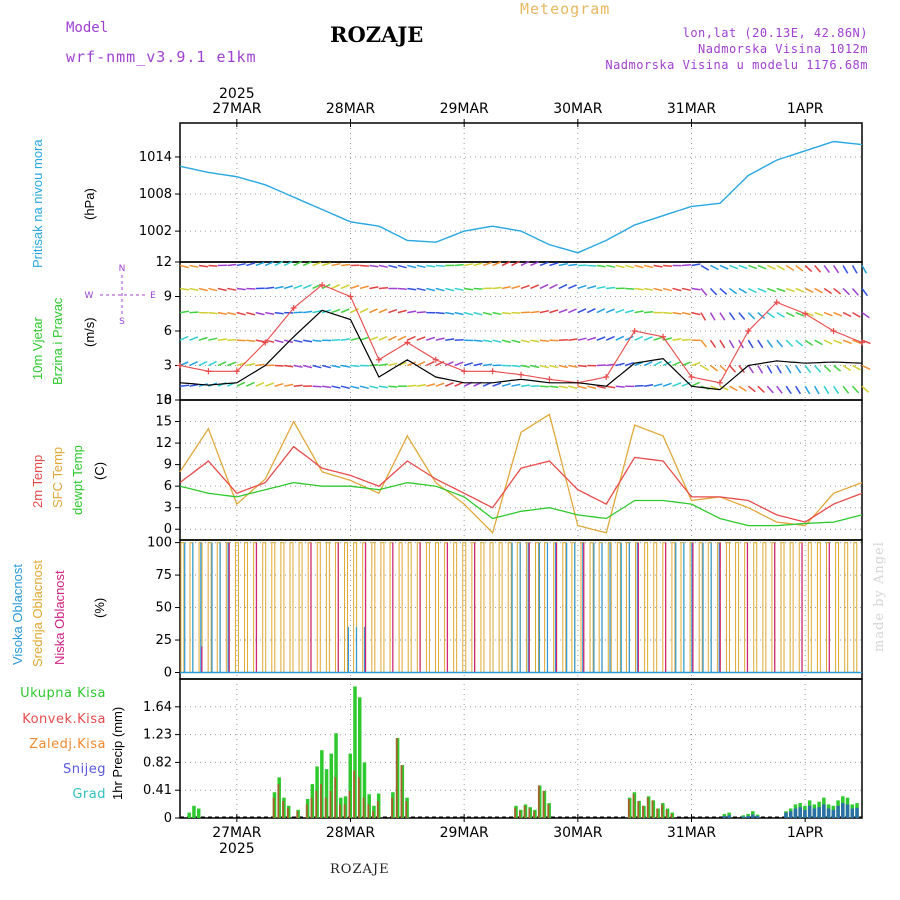  I want to click on y-tick-label: 18, so click(163, 400).